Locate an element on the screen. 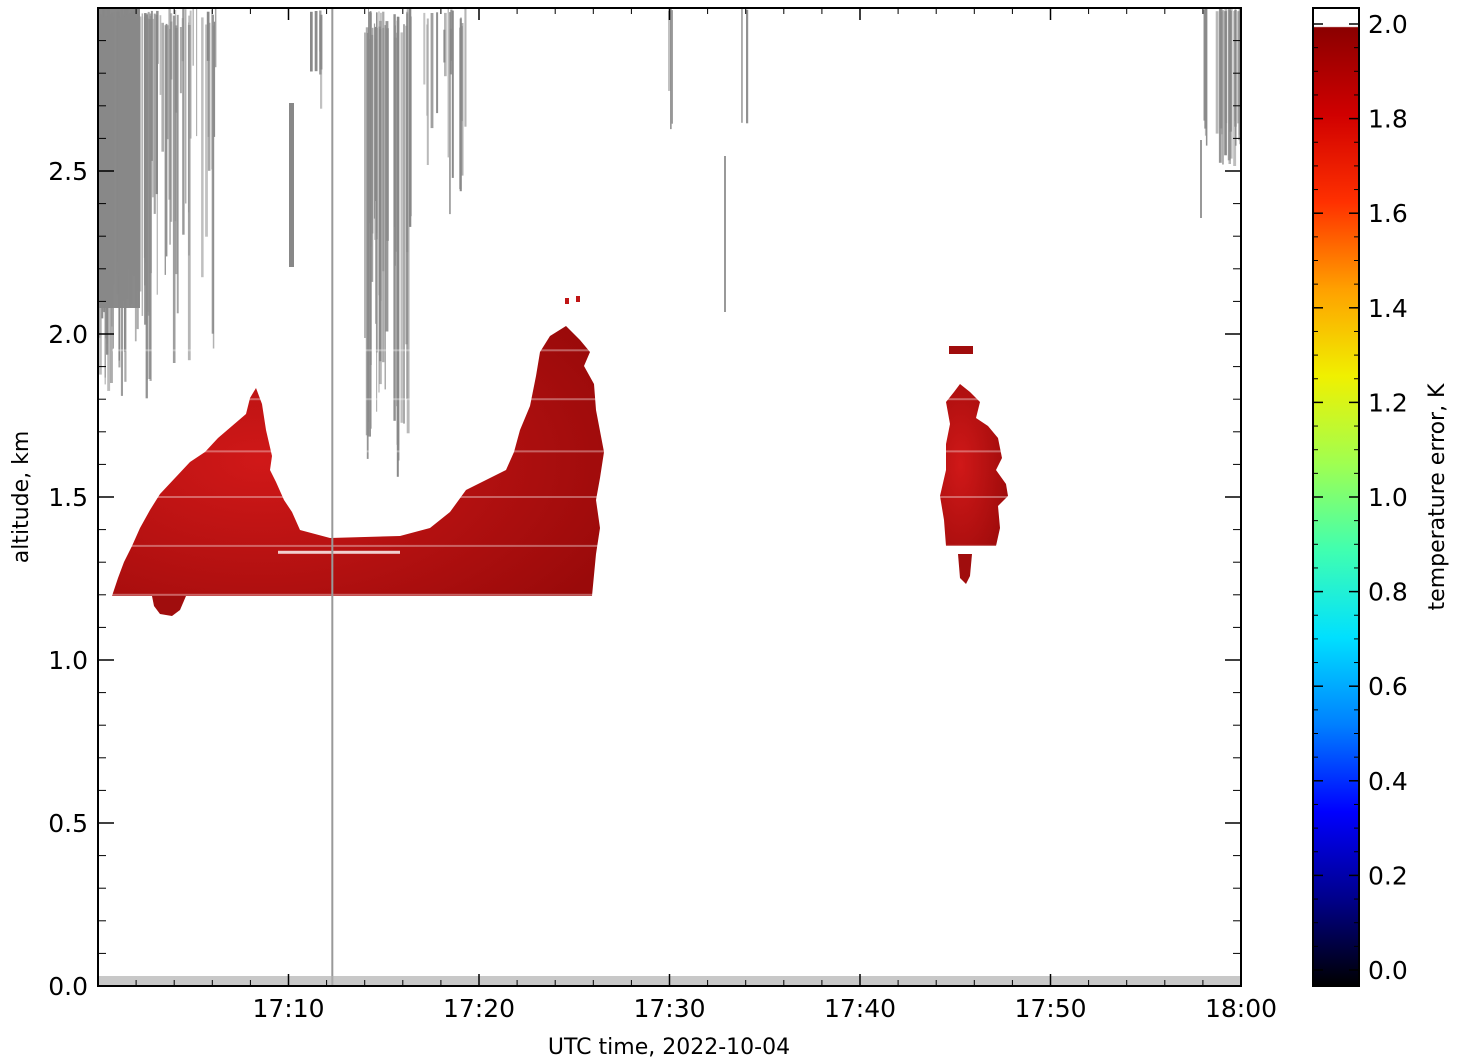 The image size is (1464, 1064). colorbar-tick-label: 0.4 is located at coordinates (1388, 781).